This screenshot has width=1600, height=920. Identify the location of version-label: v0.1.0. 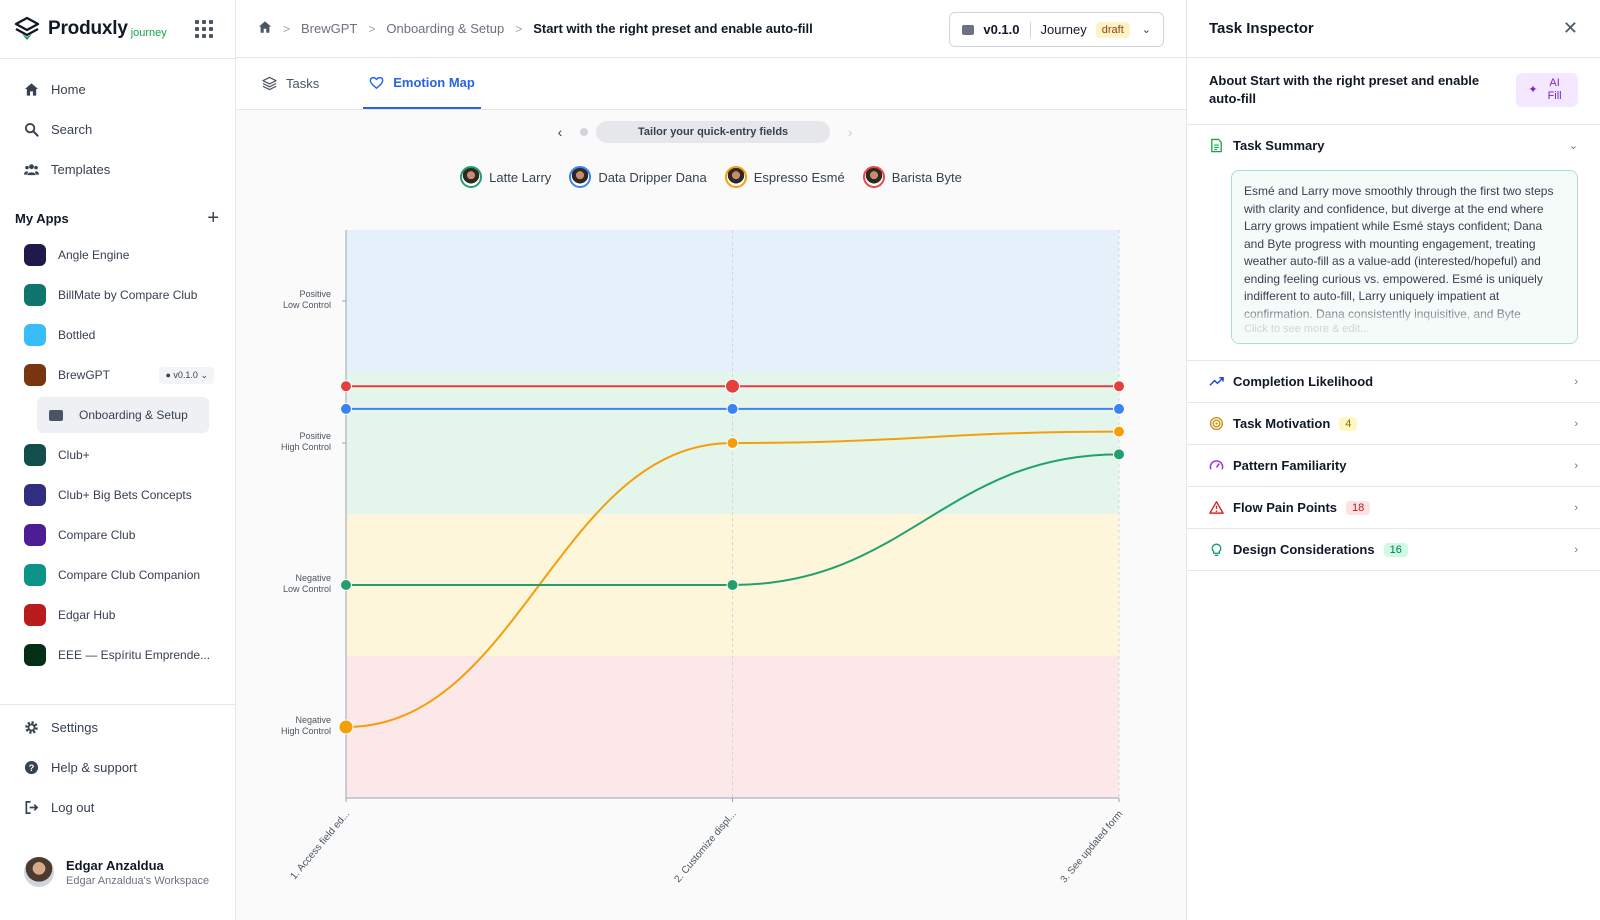
(185, 374).